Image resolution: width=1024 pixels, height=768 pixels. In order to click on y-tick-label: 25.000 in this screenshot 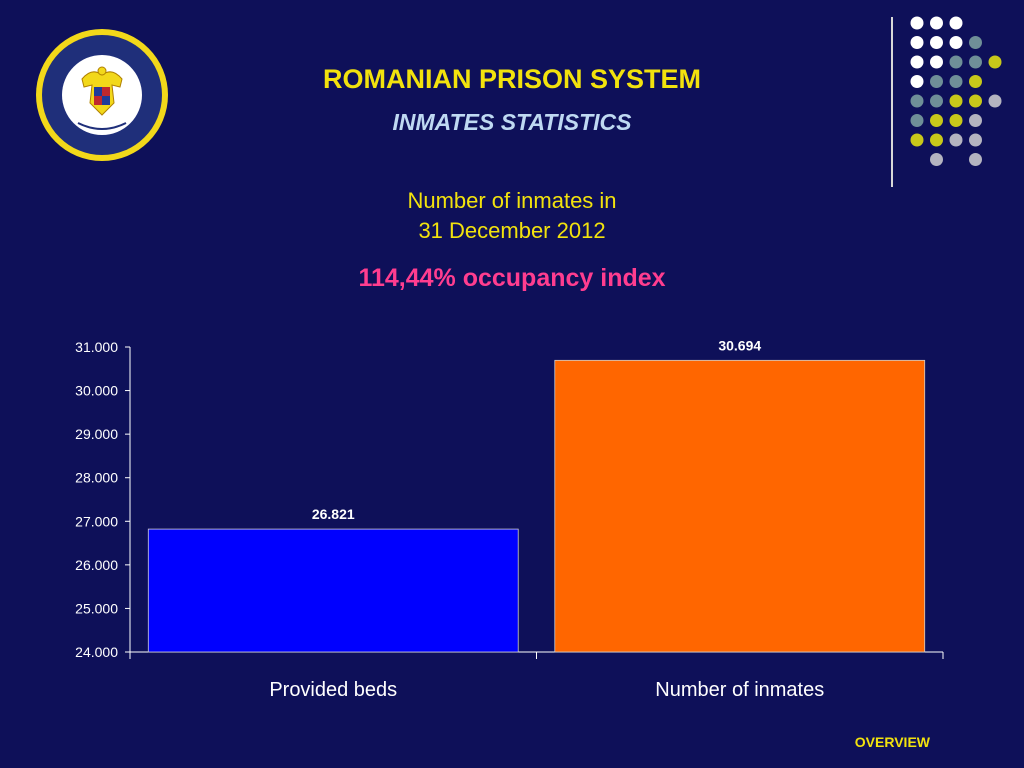, I will do `click(96, 608)`.